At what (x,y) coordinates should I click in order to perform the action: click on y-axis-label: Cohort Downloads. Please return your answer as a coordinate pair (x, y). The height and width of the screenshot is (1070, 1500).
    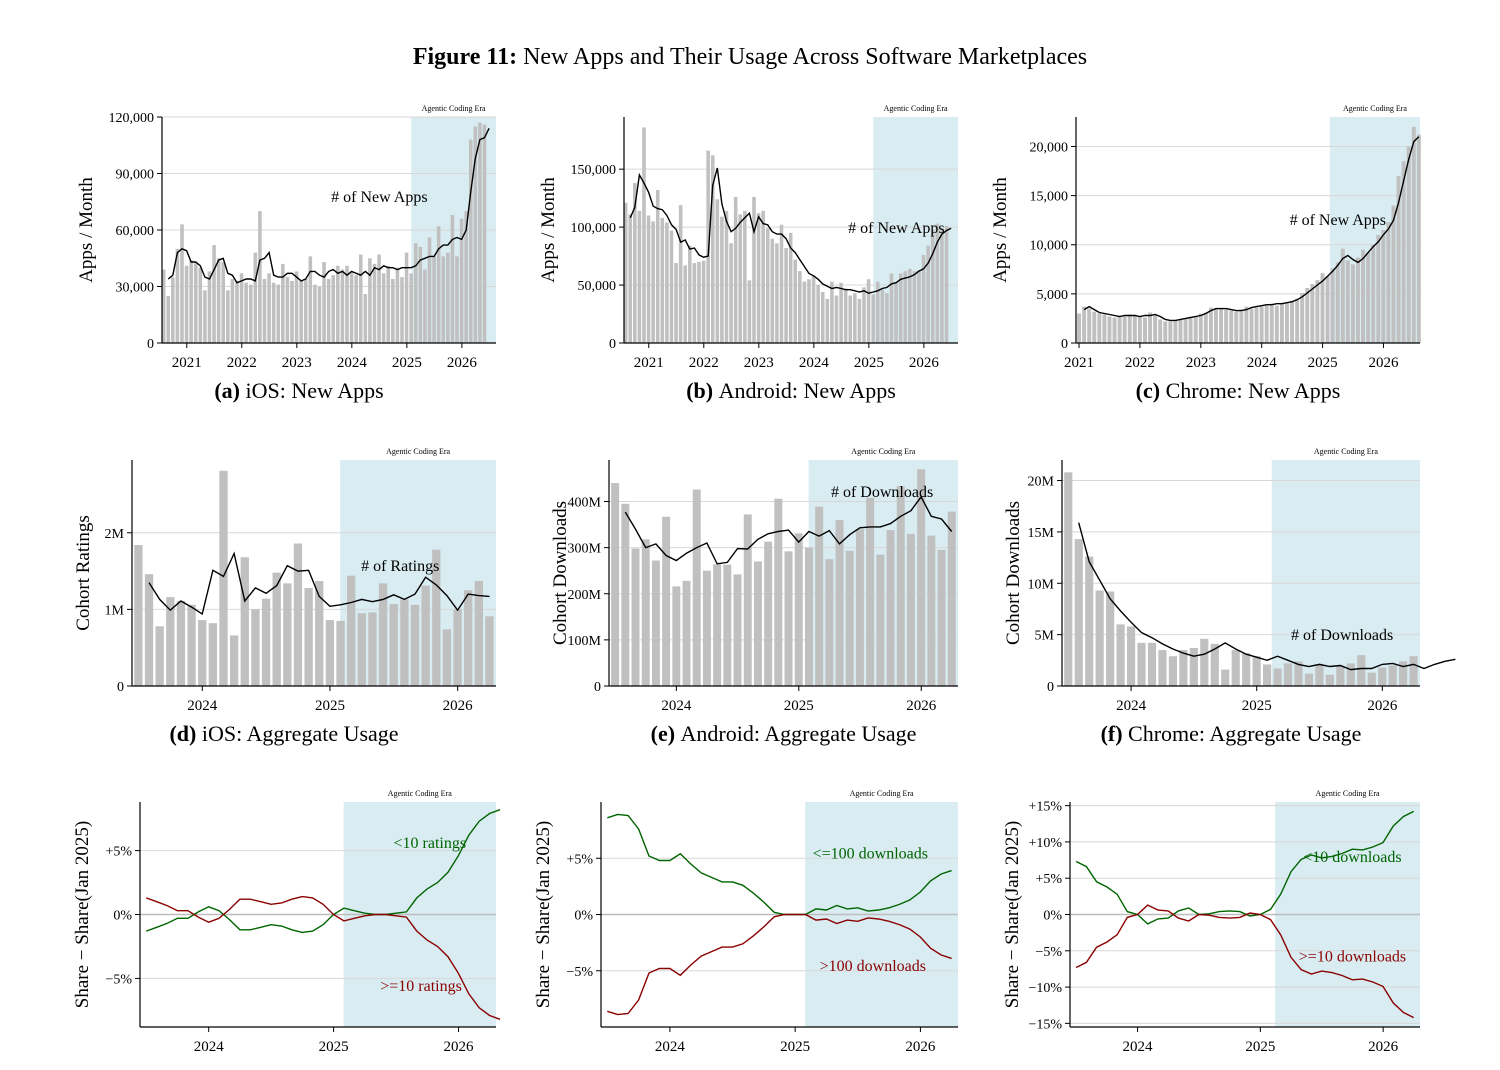
    Looking at the image, I should click on (1013, 573).